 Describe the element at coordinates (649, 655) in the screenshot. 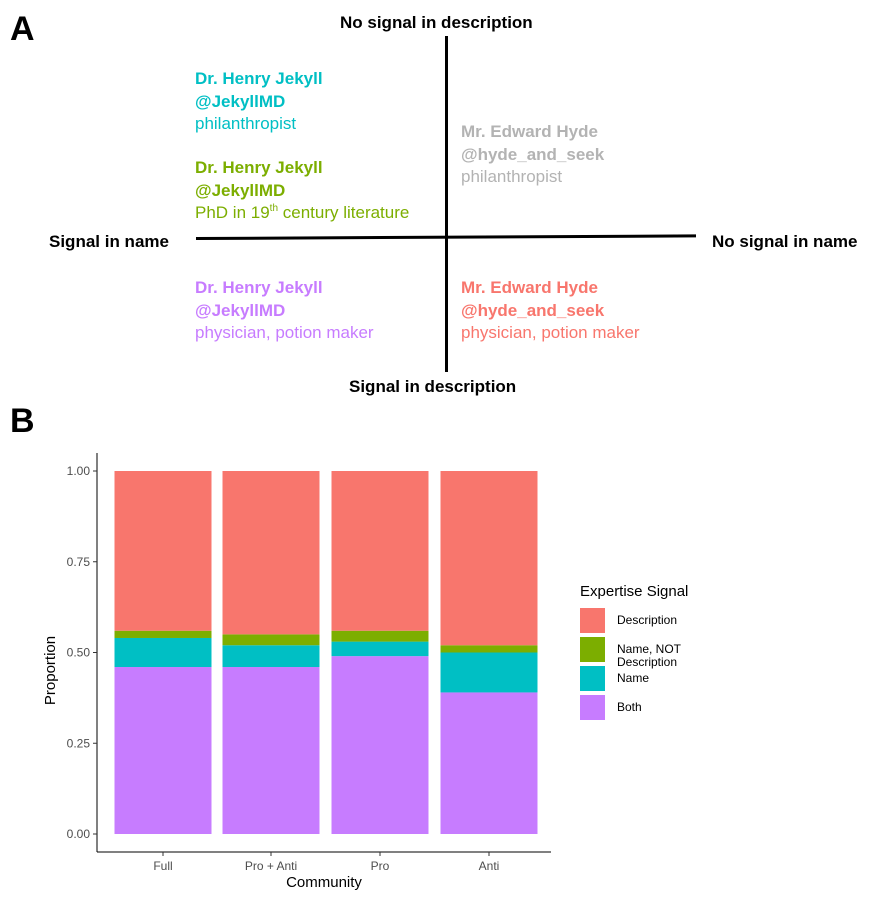

I see `legend-label: Name, NOT Description` at that location.